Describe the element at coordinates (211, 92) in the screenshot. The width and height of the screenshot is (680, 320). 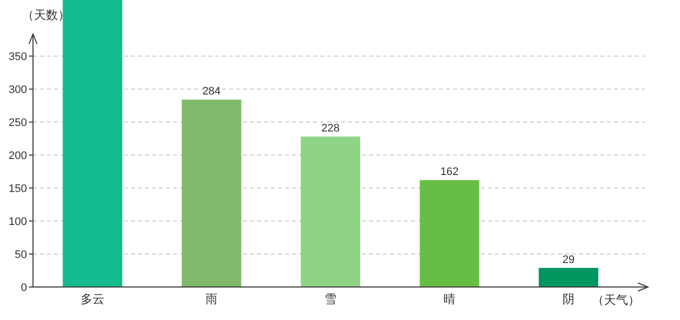
I see `data-label: 284` at that location.